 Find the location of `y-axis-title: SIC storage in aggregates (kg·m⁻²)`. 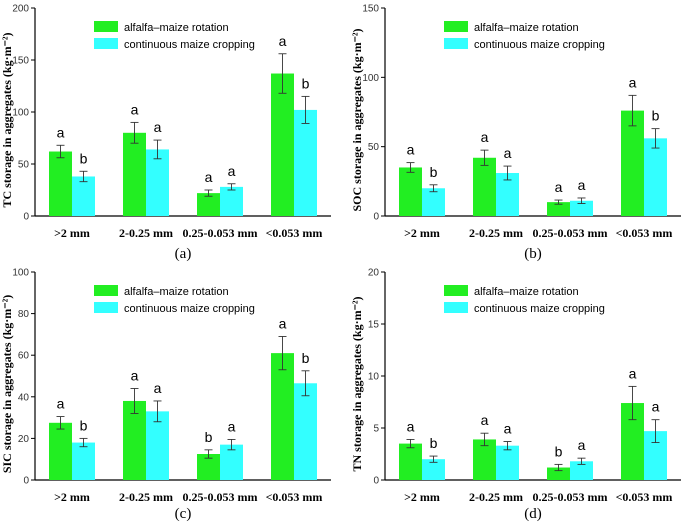

y-axis-title: SIC storage in aggregates (kg·m⁻²) is located at coordinates (7, 384).